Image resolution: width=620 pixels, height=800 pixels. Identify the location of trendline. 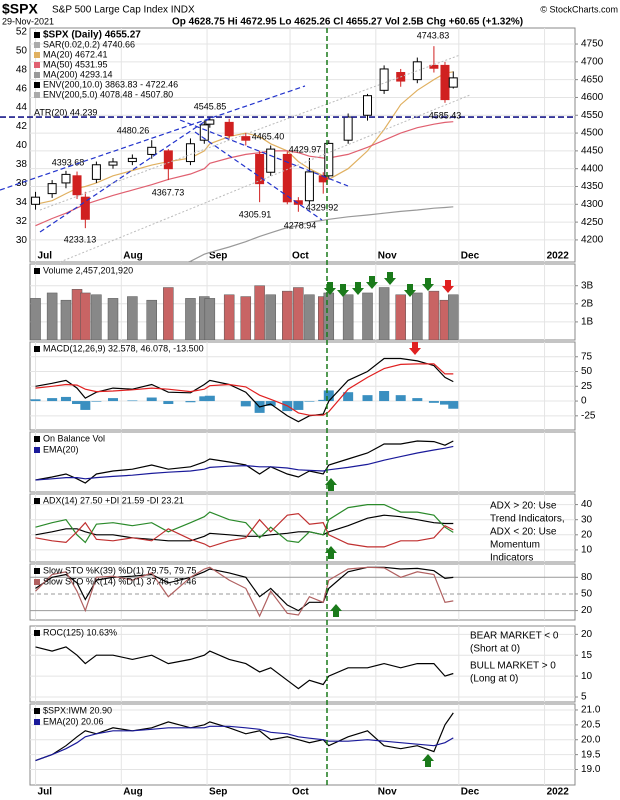
(264, 153).